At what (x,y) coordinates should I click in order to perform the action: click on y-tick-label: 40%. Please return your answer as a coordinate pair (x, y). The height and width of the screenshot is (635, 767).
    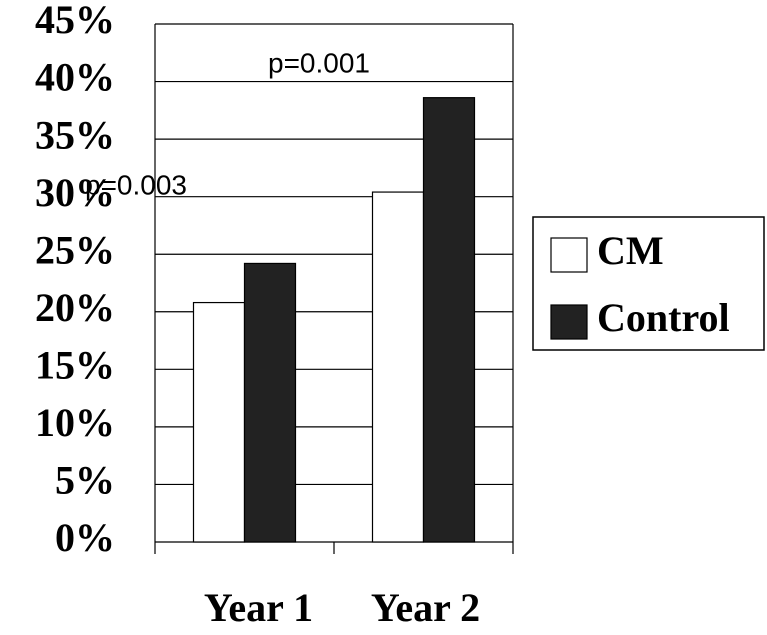
    Looking at the image, I should click on (75, 77).